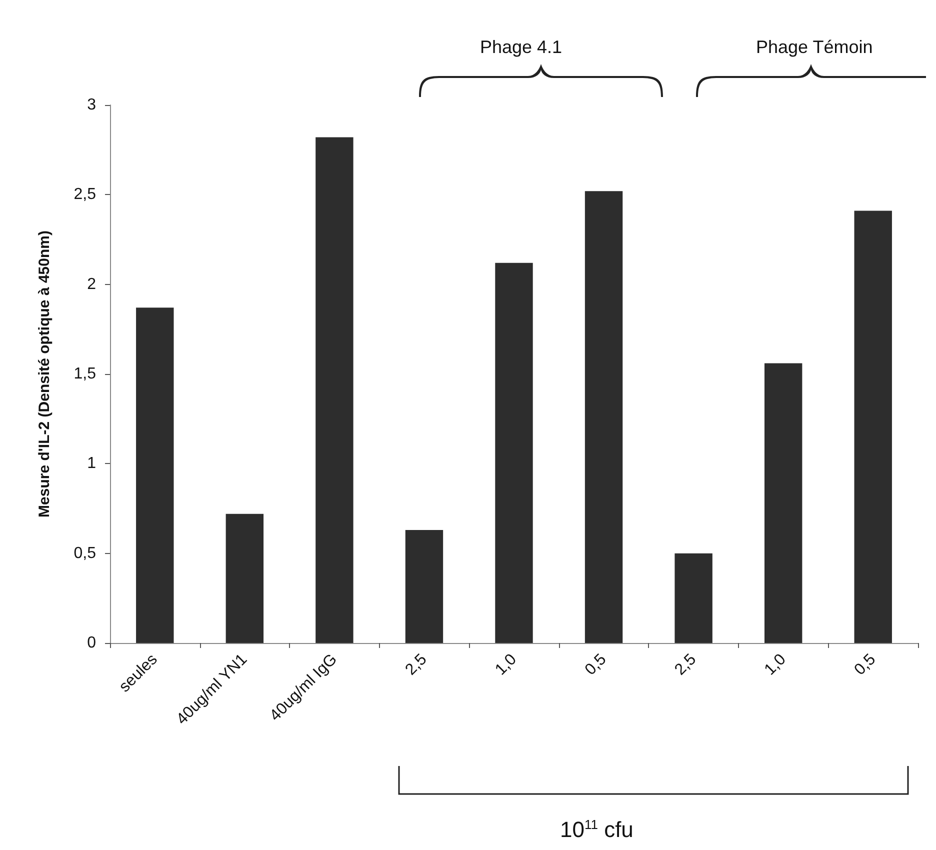  Describe the element at coordinates (91, 463) in the screenshot. I see `y-tick-label: 1` at that location.